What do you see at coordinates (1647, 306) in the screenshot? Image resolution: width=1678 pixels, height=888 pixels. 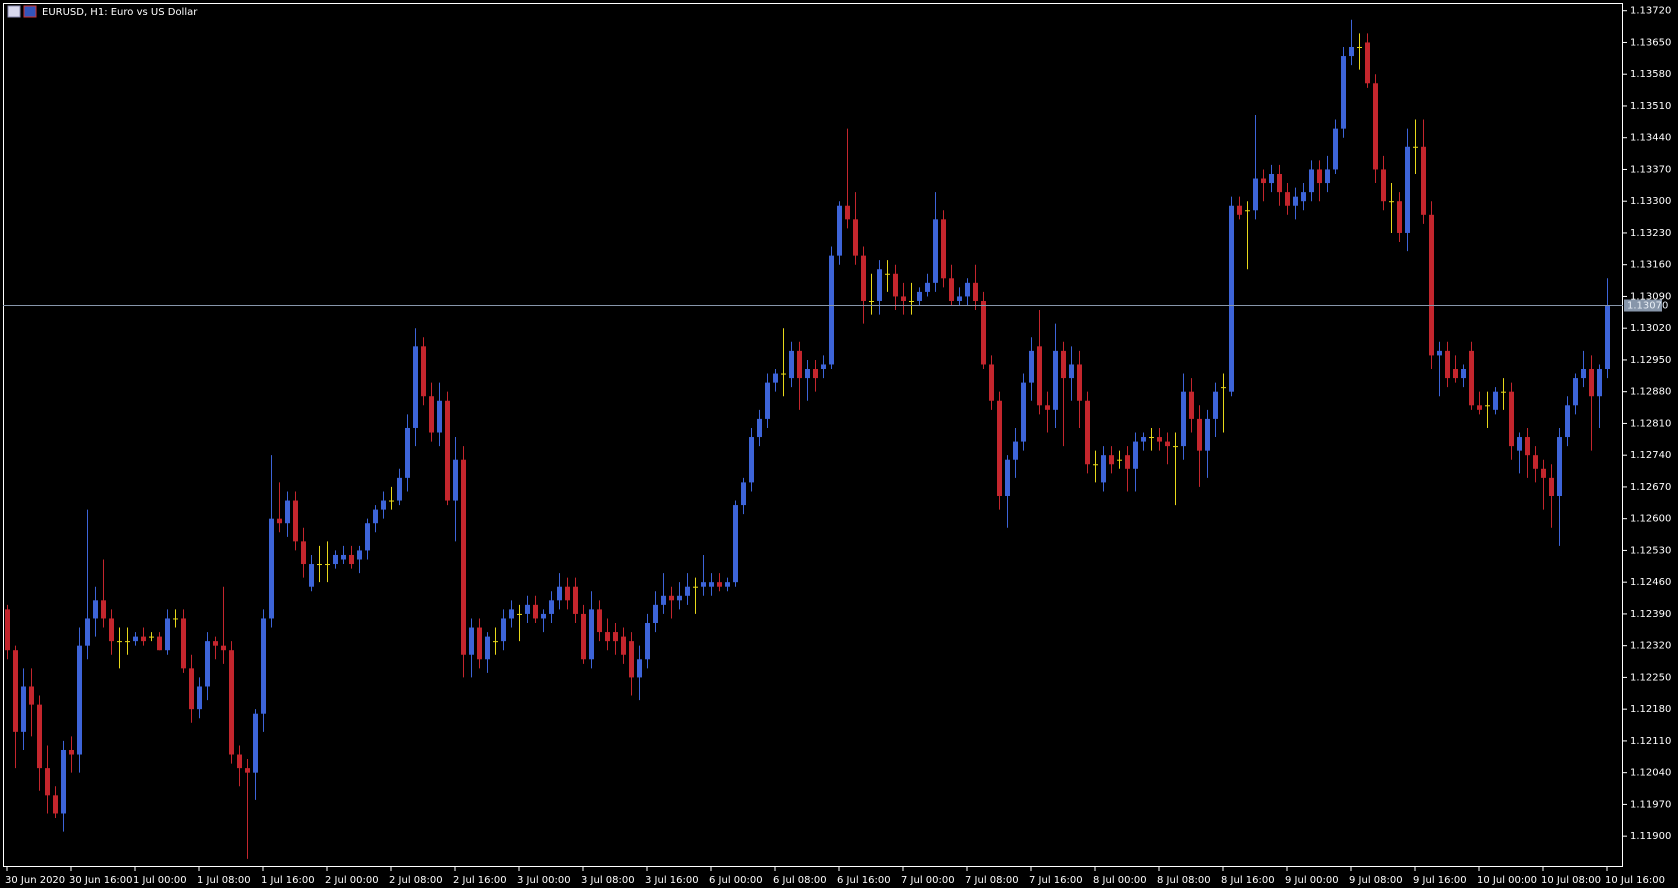 I see `bid-label: 1.13070` at bounding box center [1647, 306].